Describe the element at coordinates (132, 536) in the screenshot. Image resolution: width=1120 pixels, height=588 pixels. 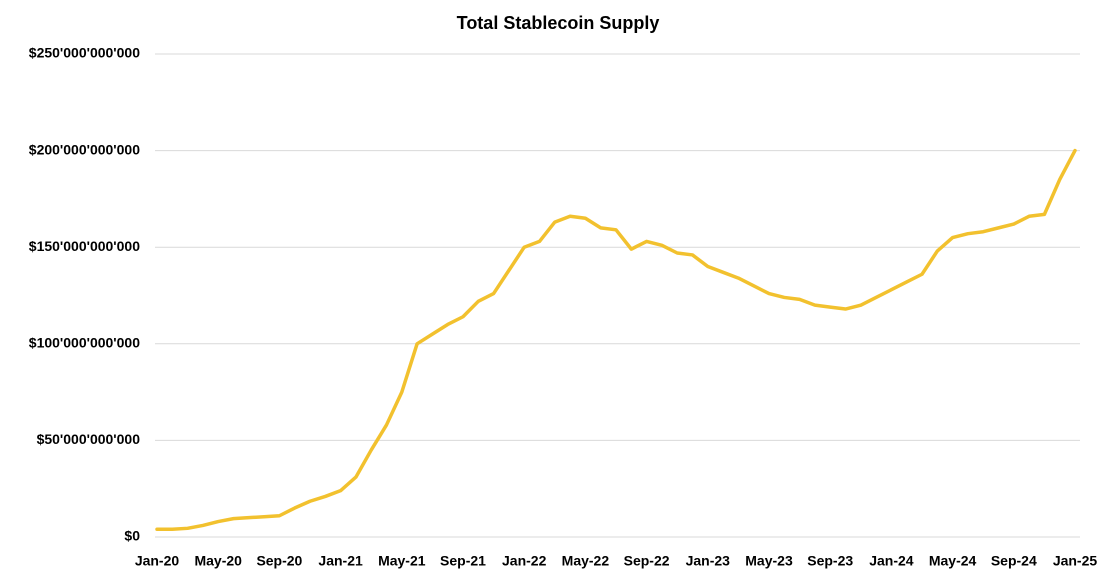
I see `y-tick-label: $0` at that location.